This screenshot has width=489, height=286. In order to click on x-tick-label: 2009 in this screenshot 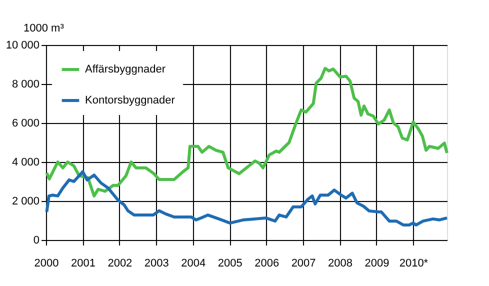, I will do `click(377, 264)`.